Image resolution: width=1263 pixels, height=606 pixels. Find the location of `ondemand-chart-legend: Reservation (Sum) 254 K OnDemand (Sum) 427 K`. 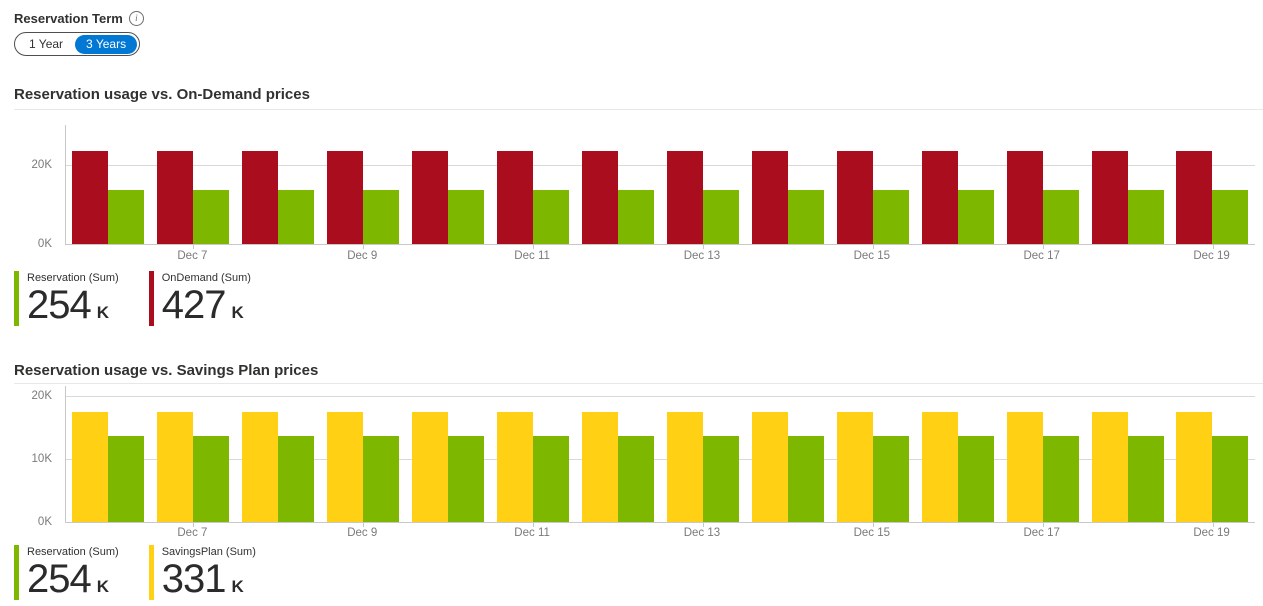

ondemand-chart-legend: Reservation (Sum) 254 K OnDemand (Sum) 427 K is located at coordinates (132, 298).